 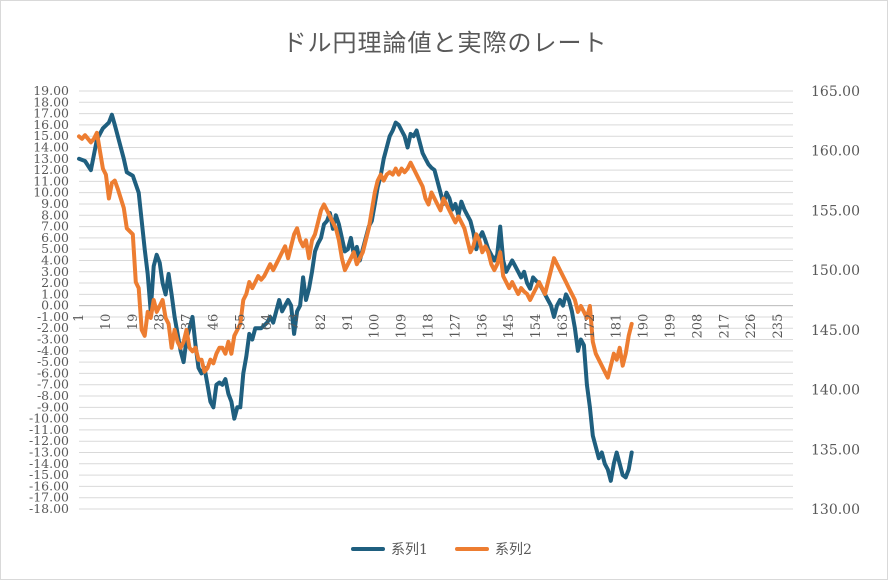 I want to click on x-tick-label: 154, so click(x=536, y=326).